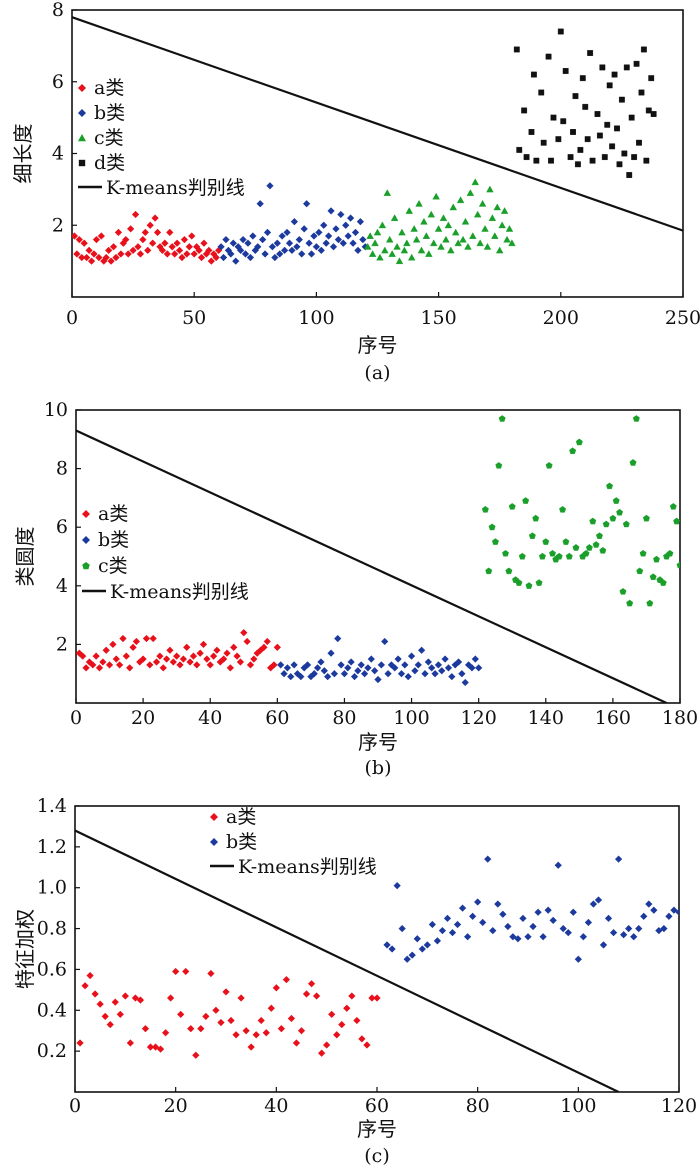  What do you see at coordinates (58, 154) in the screenshot?
I see `y-tick-label: 4` at bounding box center [58, 154].